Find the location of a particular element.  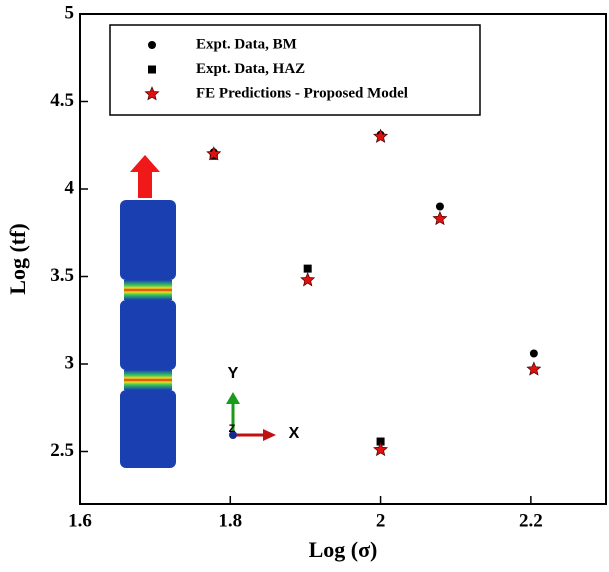

x-axis-label: Log (σ) is located at coordinates (343, 549).